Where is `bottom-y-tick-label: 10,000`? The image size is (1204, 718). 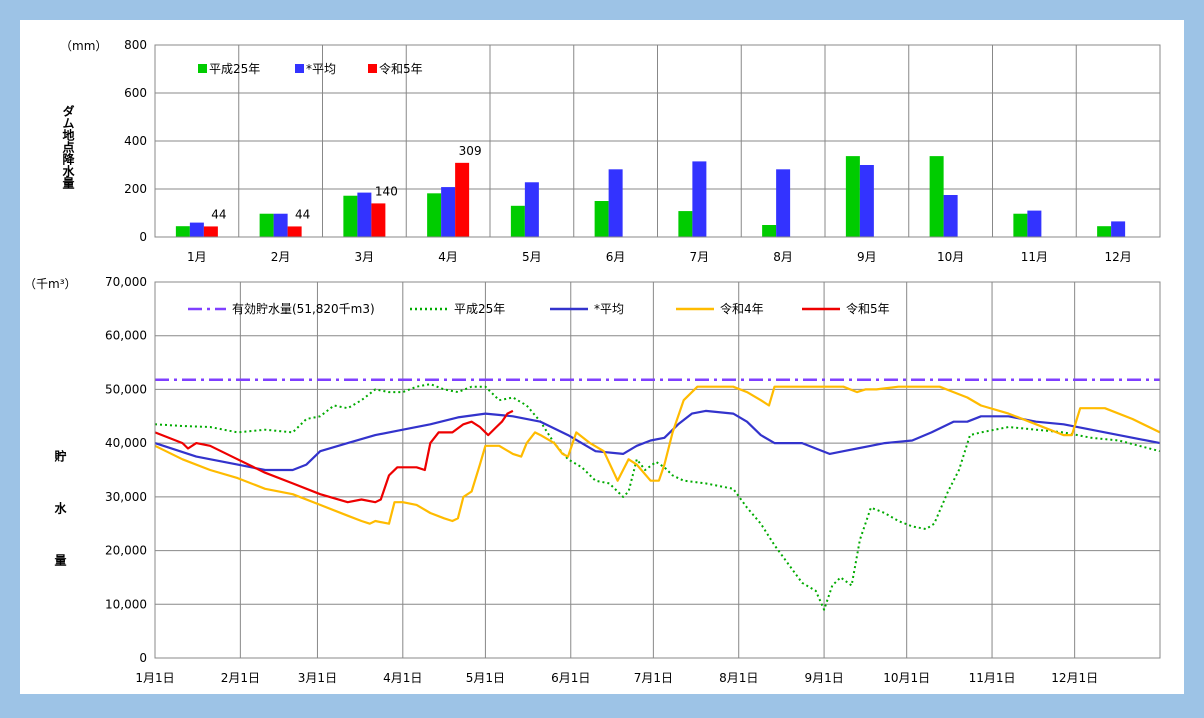
bottom-y-tick-label: 10,000 is located at coordinates (126, 604).